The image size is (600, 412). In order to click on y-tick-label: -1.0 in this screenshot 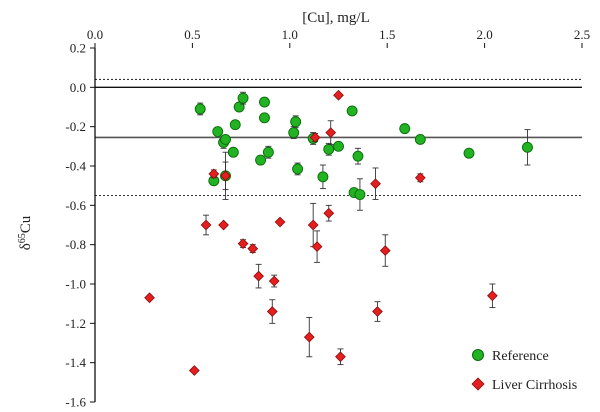, I will do `click(75, 284)`.